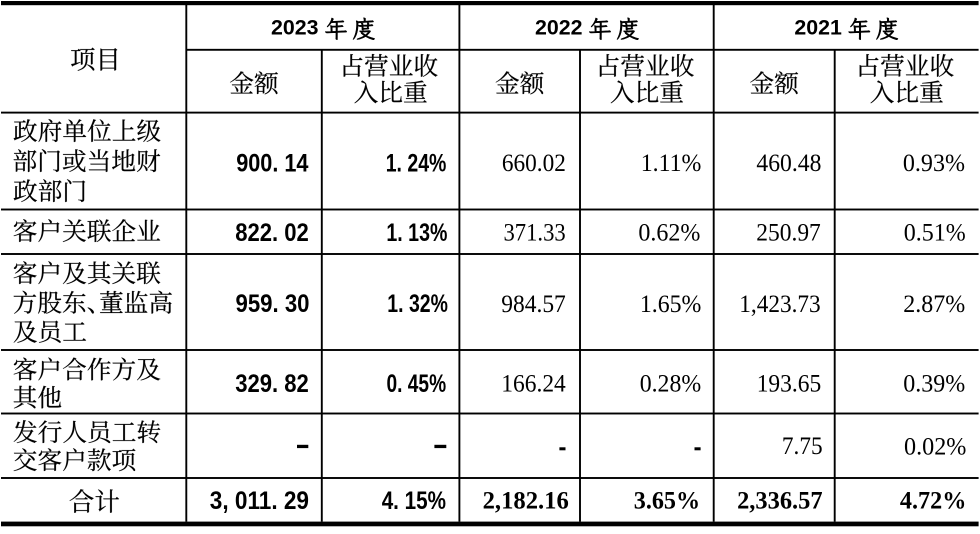 The height and width of the screenshot is (534, 980). I want to click on svg-text: 0.93%, so click(934, 163).